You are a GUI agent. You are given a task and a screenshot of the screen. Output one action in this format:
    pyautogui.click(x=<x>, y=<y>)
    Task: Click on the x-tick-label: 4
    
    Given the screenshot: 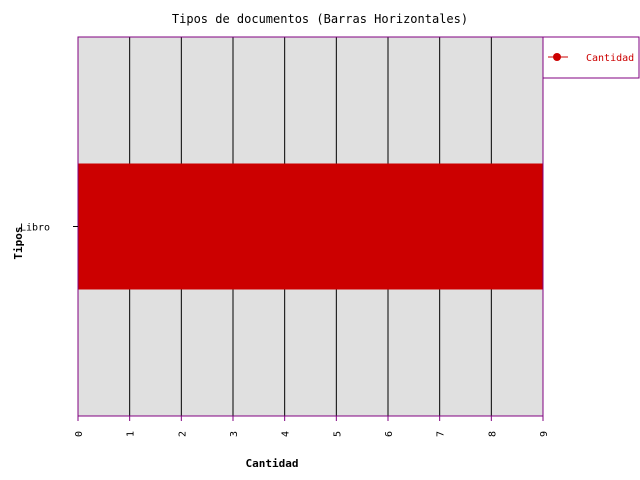 What is the action you would take?
    pyautogui.click(x=286, y=434)
    